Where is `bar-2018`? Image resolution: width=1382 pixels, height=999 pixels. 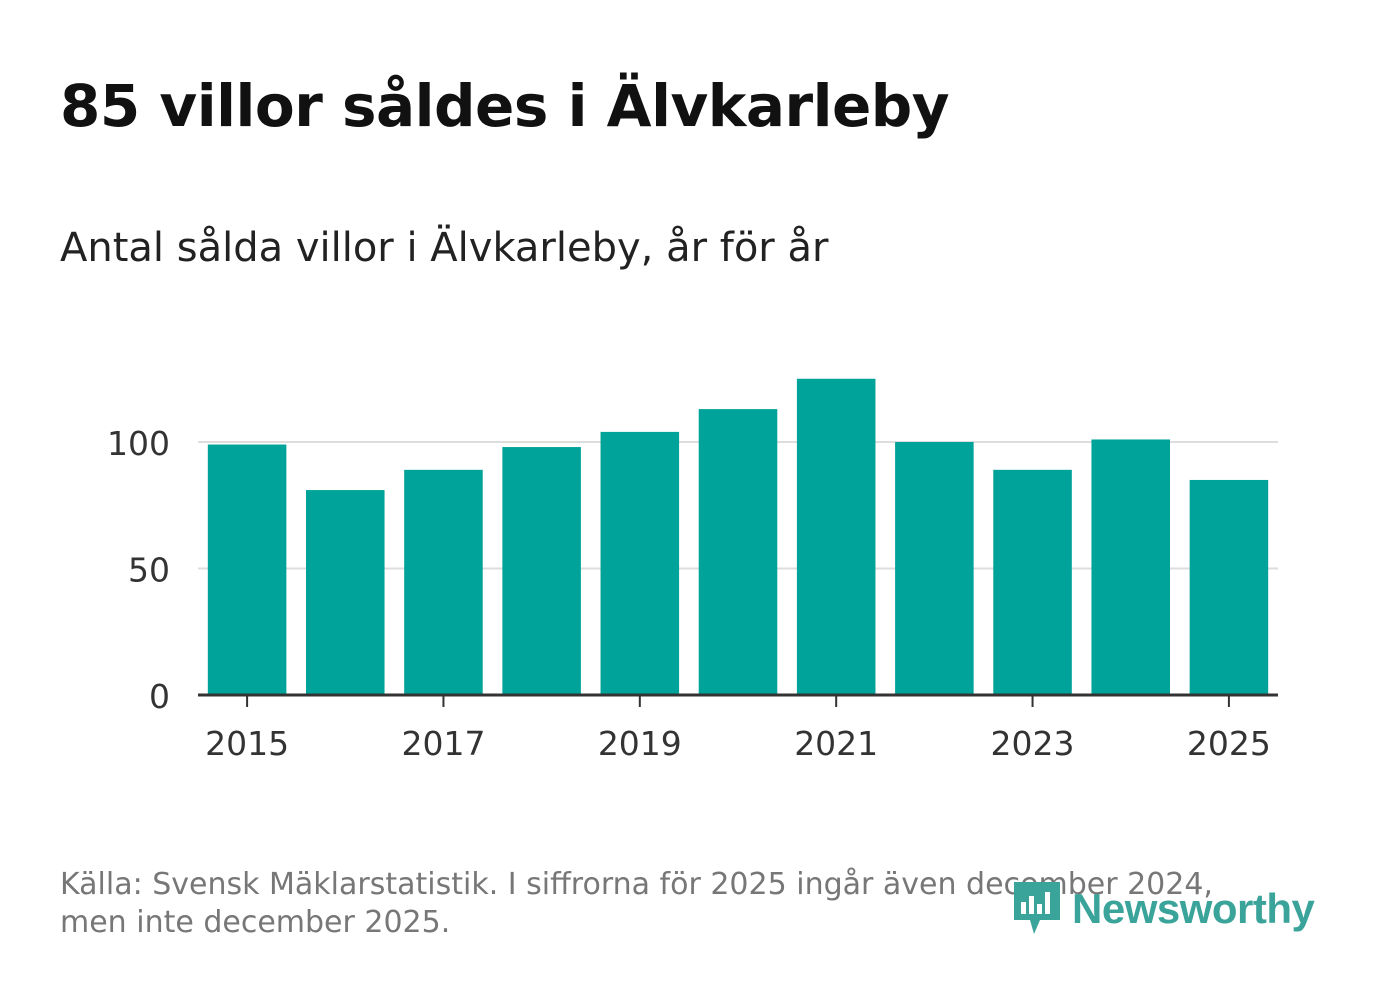
bar-2018 is located at coordinates (541, 571).